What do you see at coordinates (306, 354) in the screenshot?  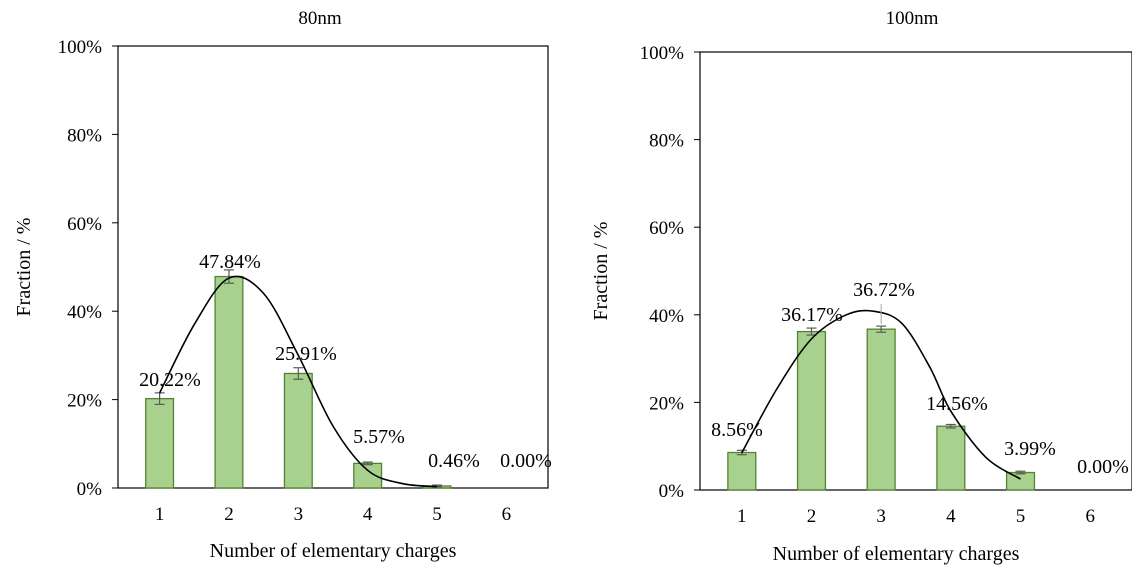 I see `data-label-3: 25.91%` at bounding box center [306, 354].